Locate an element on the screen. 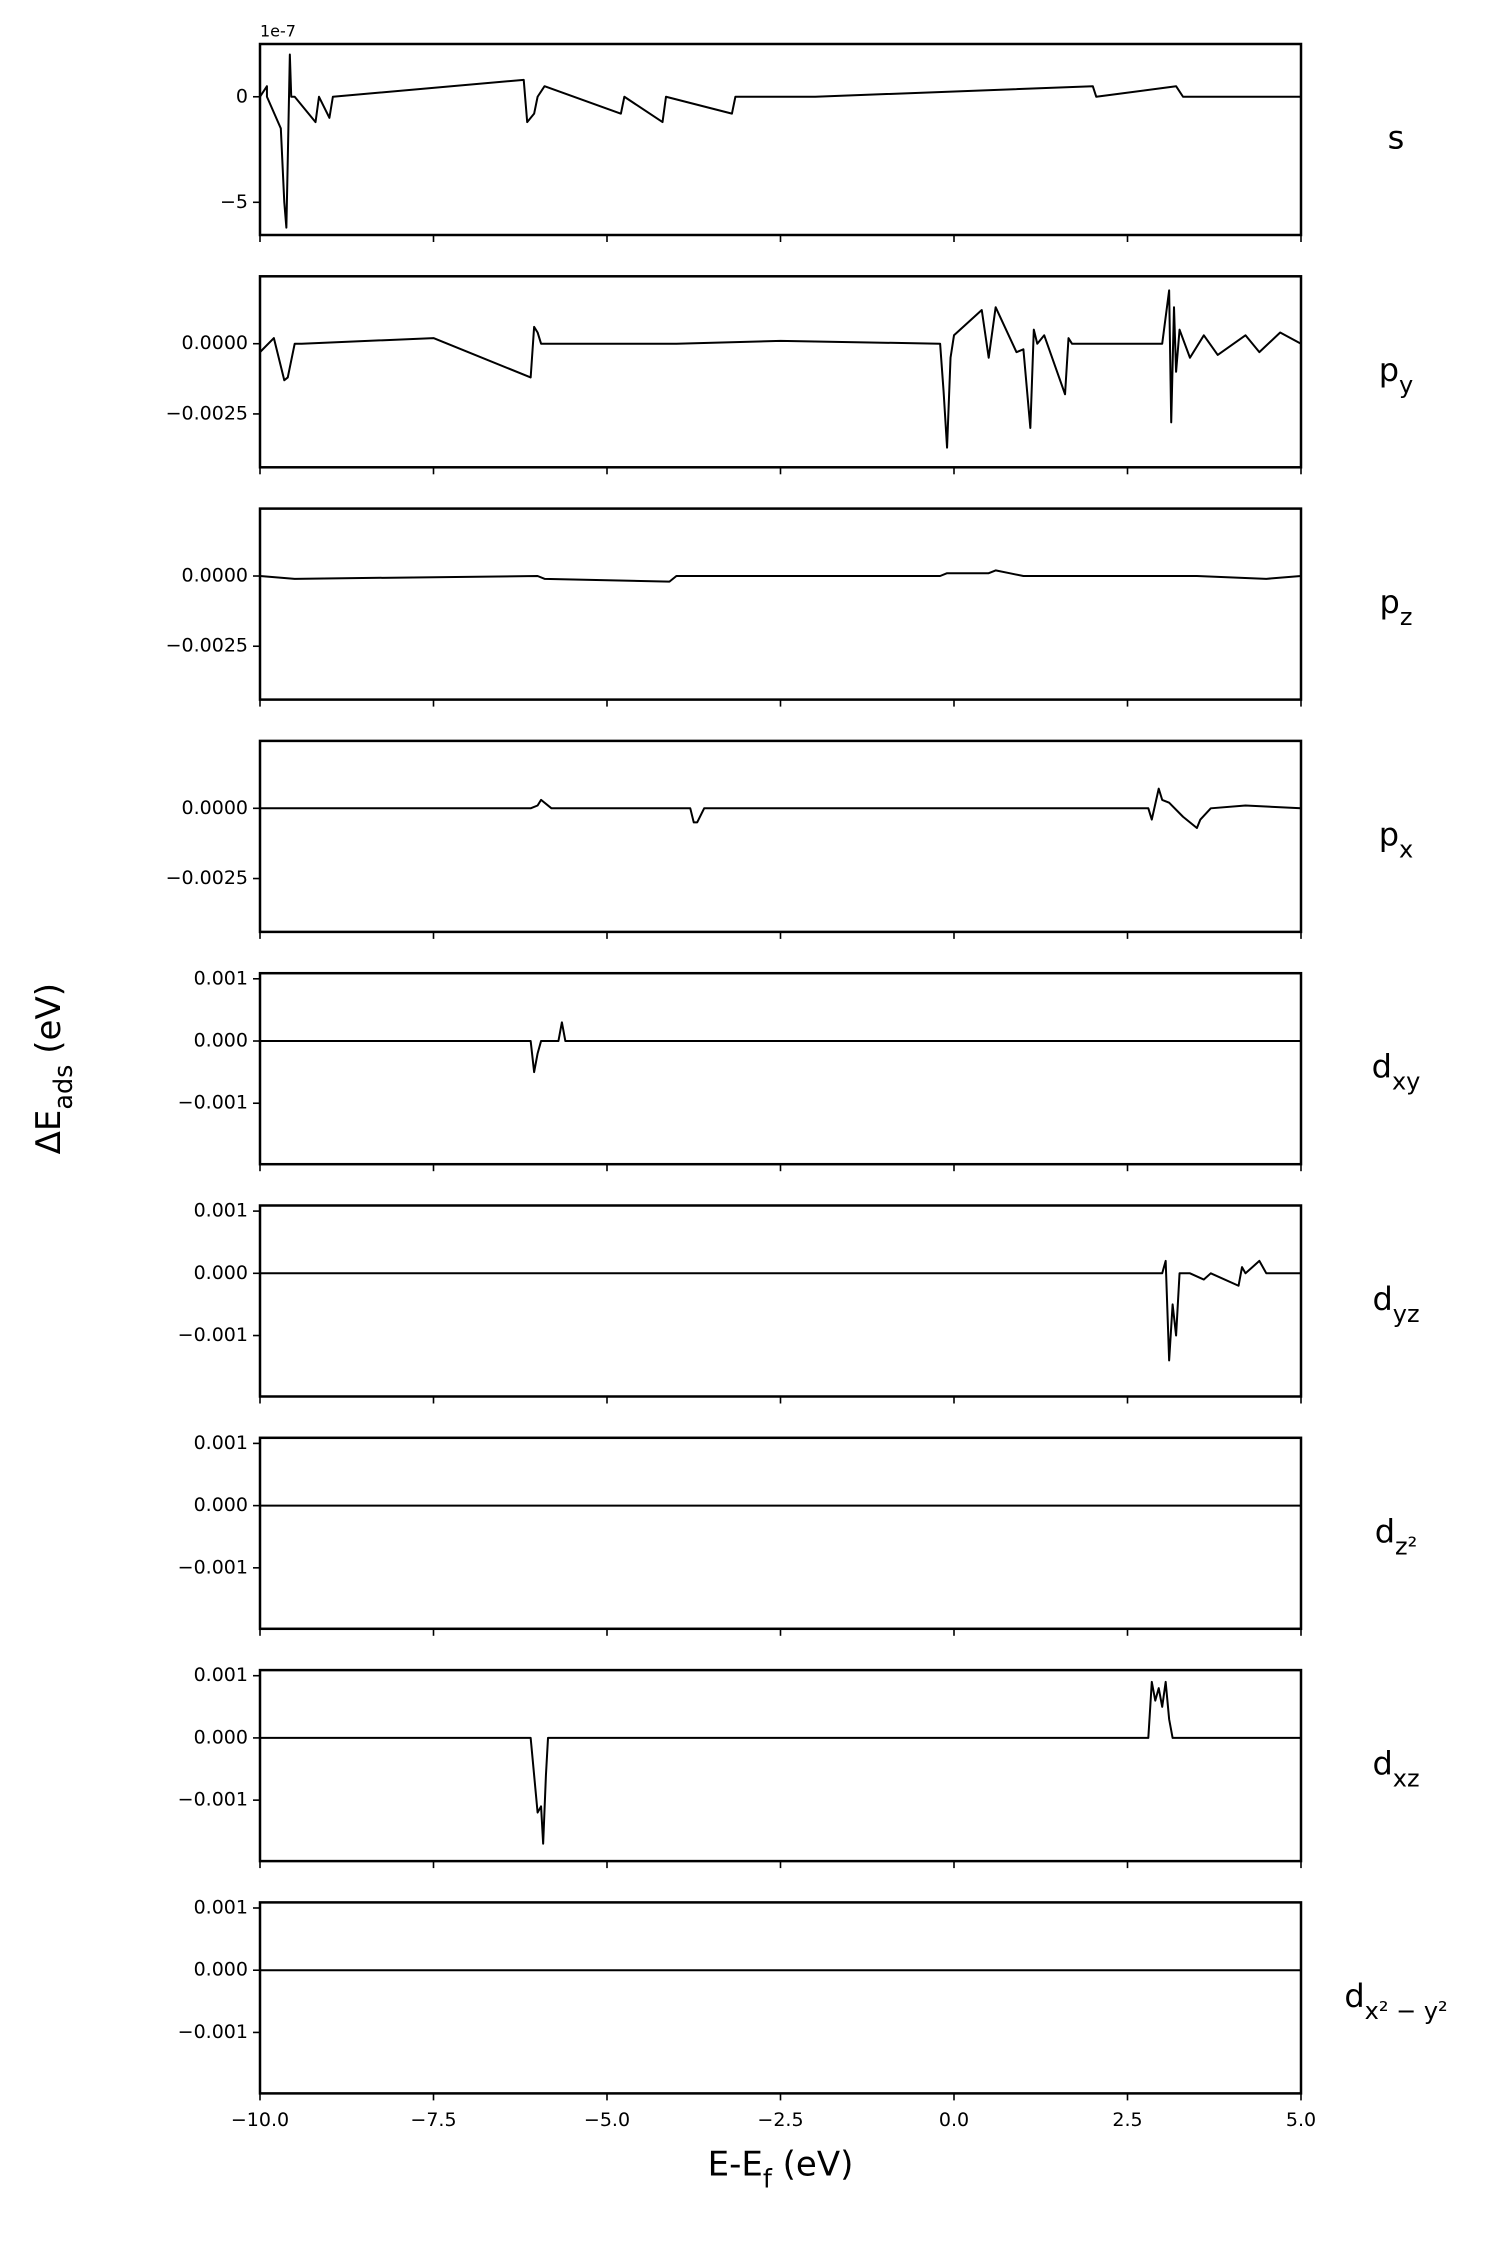  panel-label: dxz is located at coordinates (1395, 1769).